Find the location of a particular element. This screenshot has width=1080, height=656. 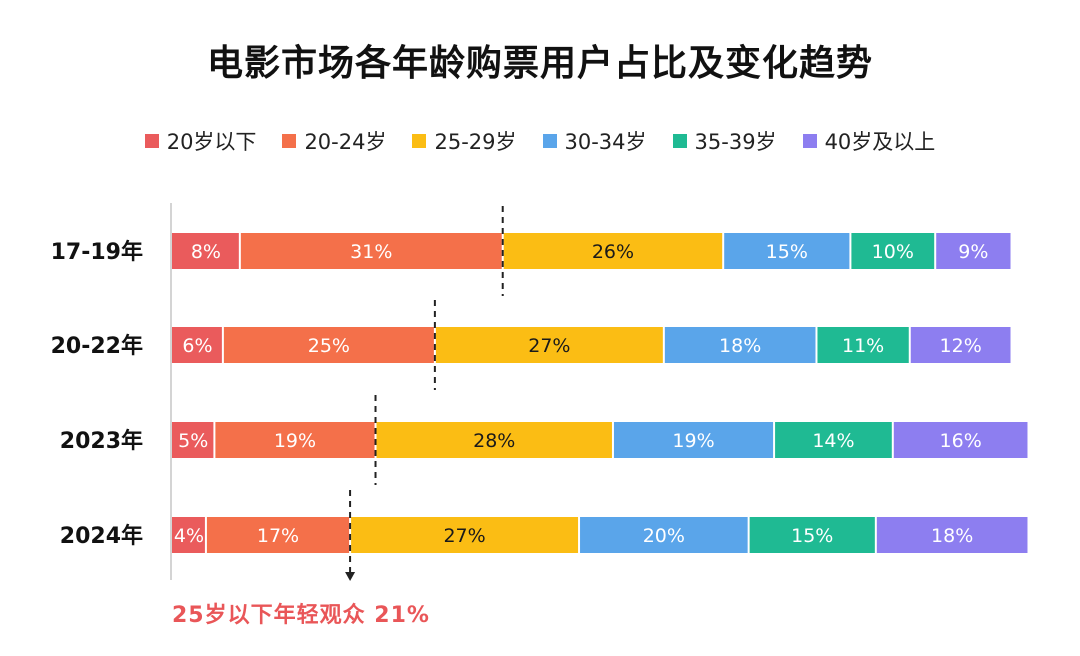

data-label-2-2: 25% is located at coordinates (329, 346).